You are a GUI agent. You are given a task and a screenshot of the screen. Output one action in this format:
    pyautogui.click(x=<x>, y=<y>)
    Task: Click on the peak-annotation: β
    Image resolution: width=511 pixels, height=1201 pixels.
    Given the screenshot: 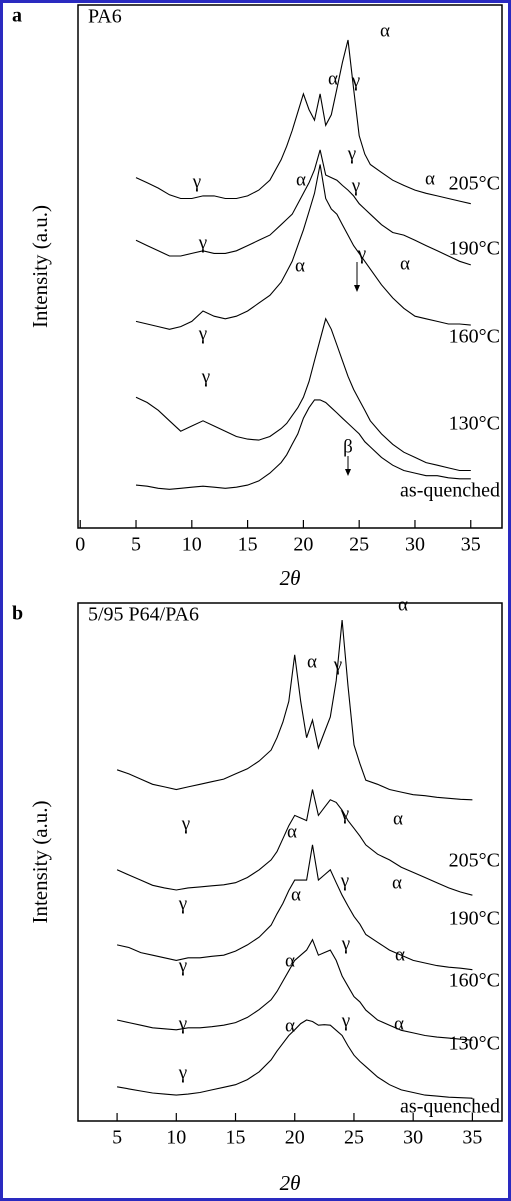 What is the action you would take?
    pyautogui.click(x=348, y=446)
    